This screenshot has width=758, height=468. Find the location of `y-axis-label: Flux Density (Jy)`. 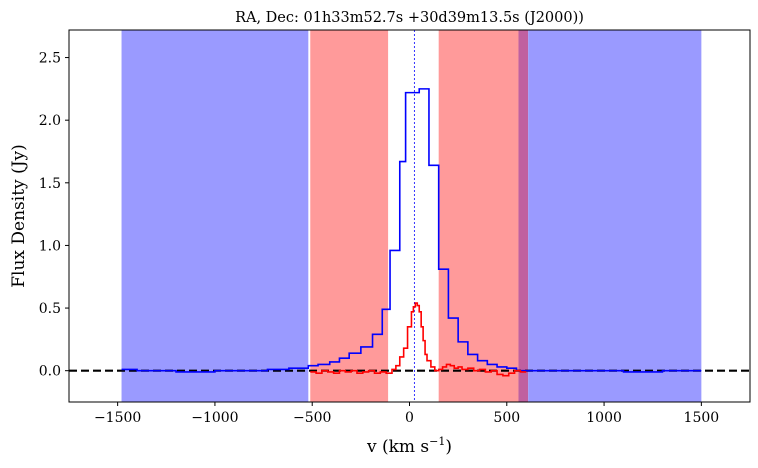

y-axis-label: Flux Density (Jy) is located at coordinates (19, 216).